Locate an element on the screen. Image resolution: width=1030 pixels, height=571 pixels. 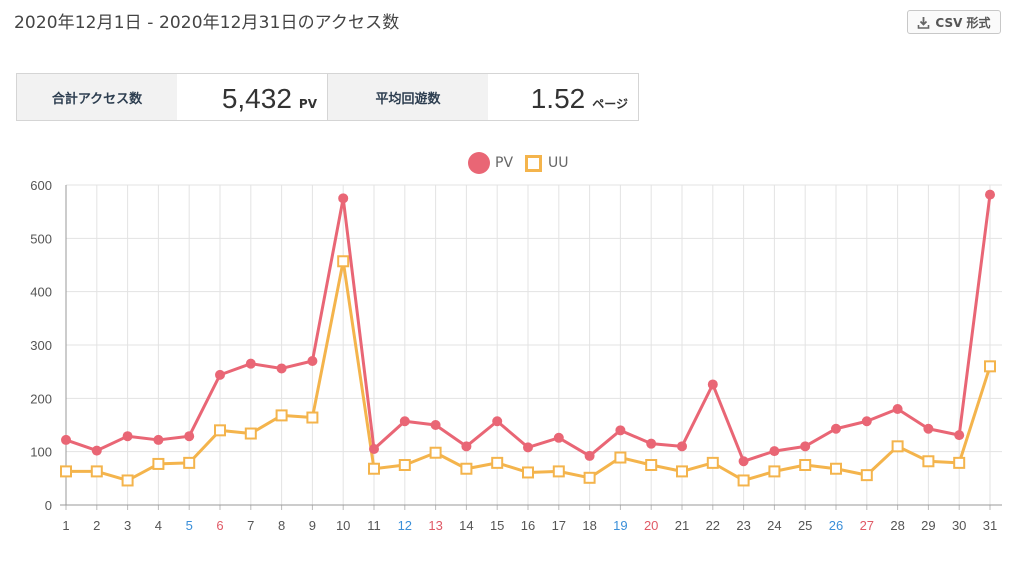
y-tick-label: 100 is located at coordinates (41, 452).